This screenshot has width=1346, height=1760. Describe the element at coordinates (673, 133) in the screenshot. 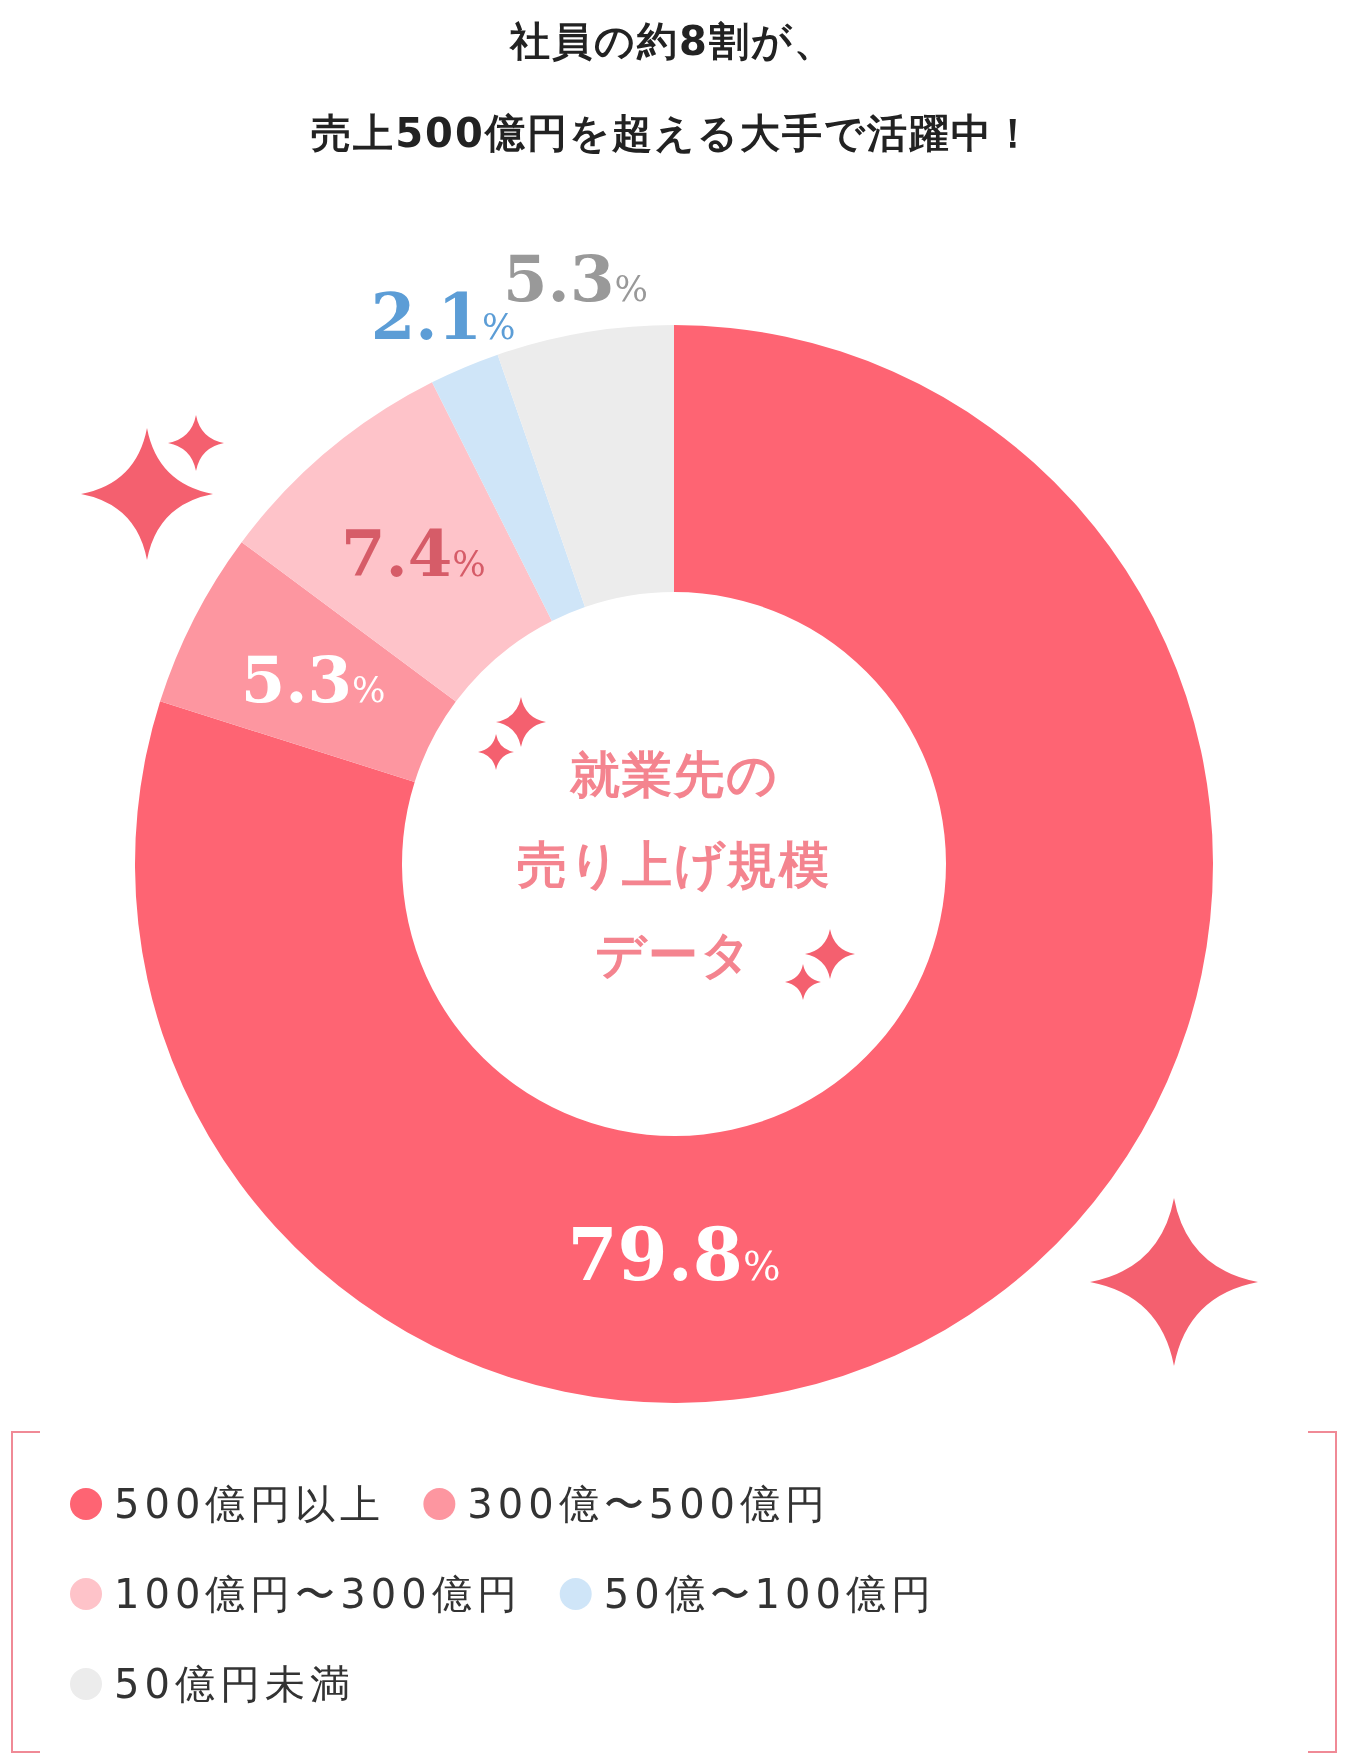

I see `chart-subtitle: 売上500億円を超える大手で活躍中！` at that location.